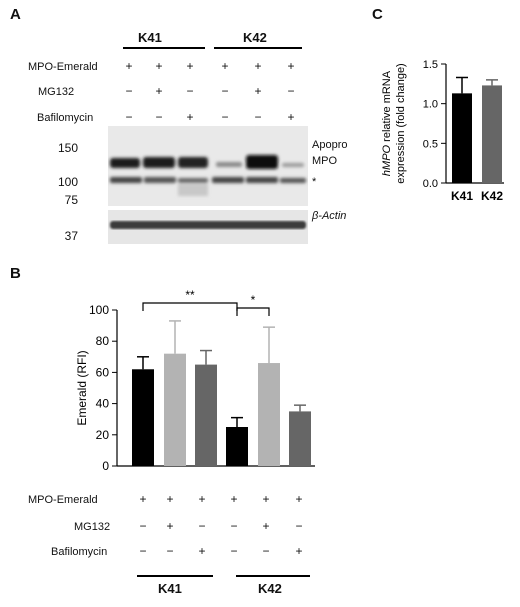 The image size is (520, 607). I want to click on y-tick-label: 0.5, so click(430, 144).